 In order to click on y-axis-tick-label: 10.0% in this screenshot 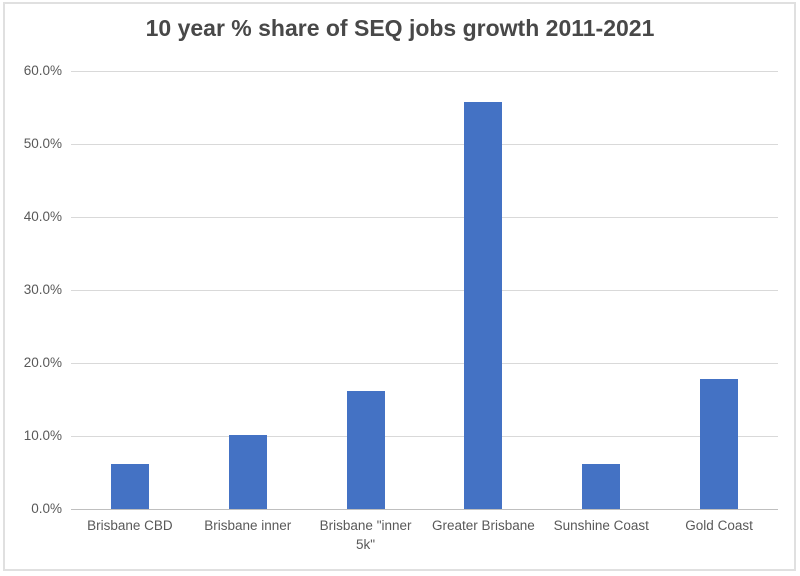, I will do `click(42, 435)`.